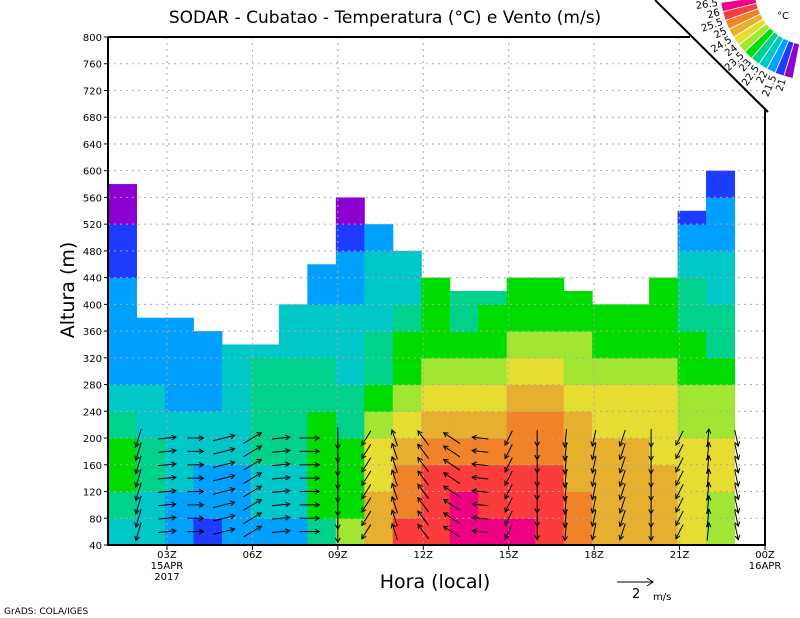 The width and height of the screenshot is (800, 618). I want to click on y-tick-label: 280, so click(92, 386).